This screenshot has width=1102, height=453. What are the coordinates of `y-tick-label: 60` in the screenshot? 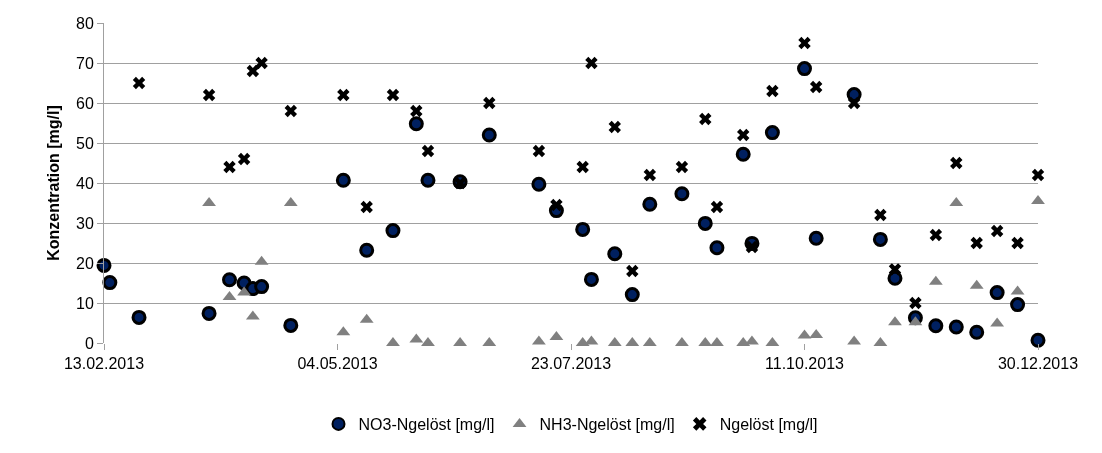 It's located at (85, 103).